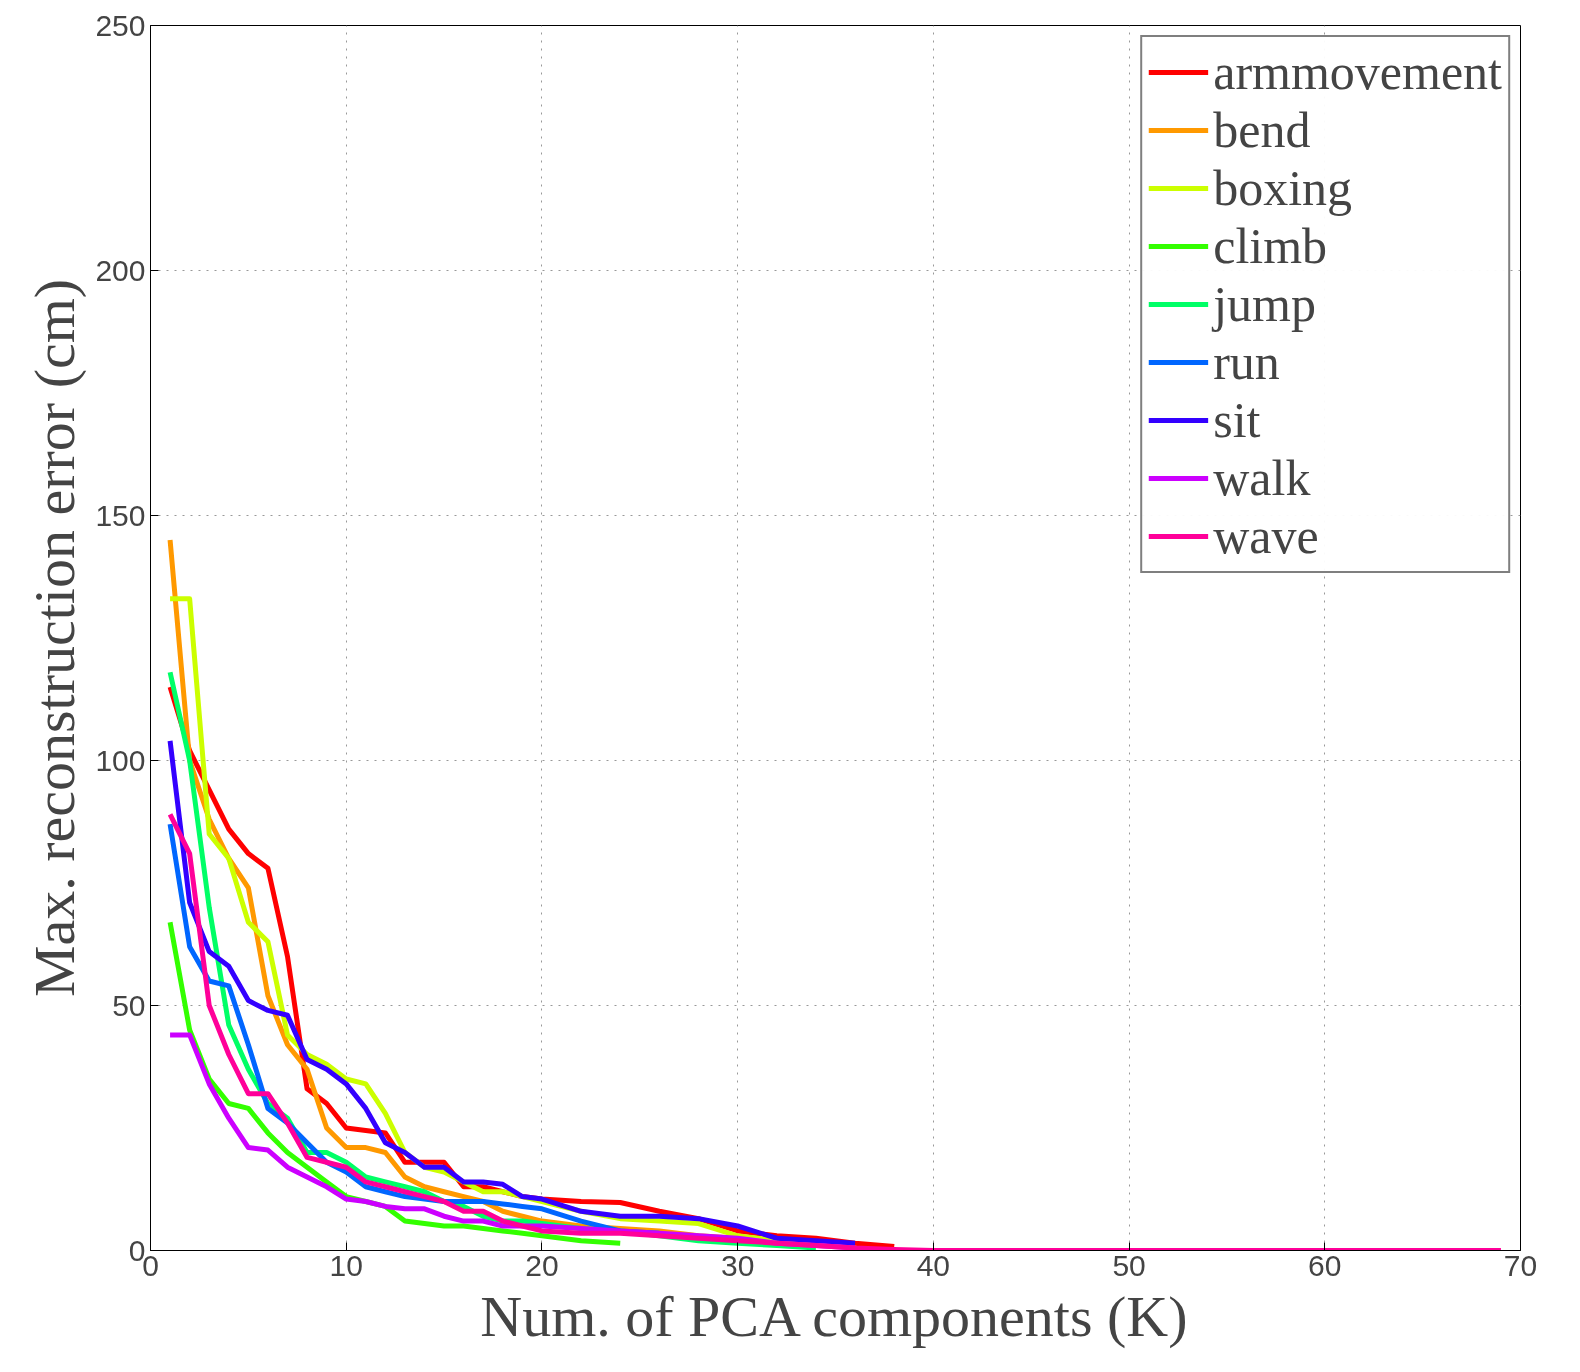 This screenshot has width=1580, height=1372. Describe the element at coordinates (1325, 1265) in the screenshot. I see `x-tick-label: 60` at that location.